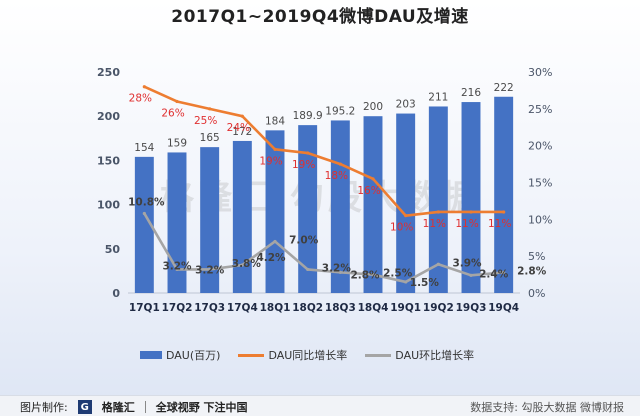  What do you see at coordinates (540, 146) in the screenshot?
I see `y-right-tick-label: 20%` at bounding box center [540, 146].